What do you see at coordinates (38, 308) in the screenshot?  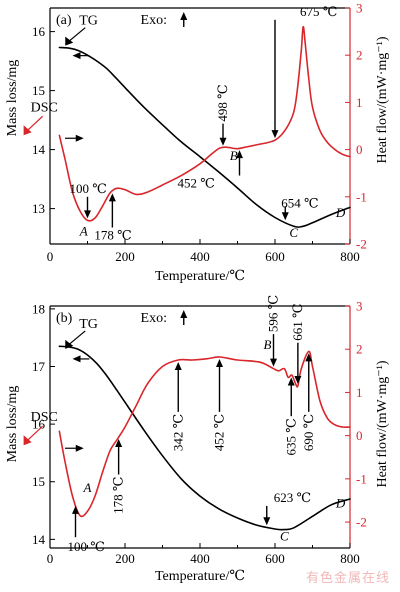 I see `y-left-tick-label: 18` at bounding box center [38, 308].